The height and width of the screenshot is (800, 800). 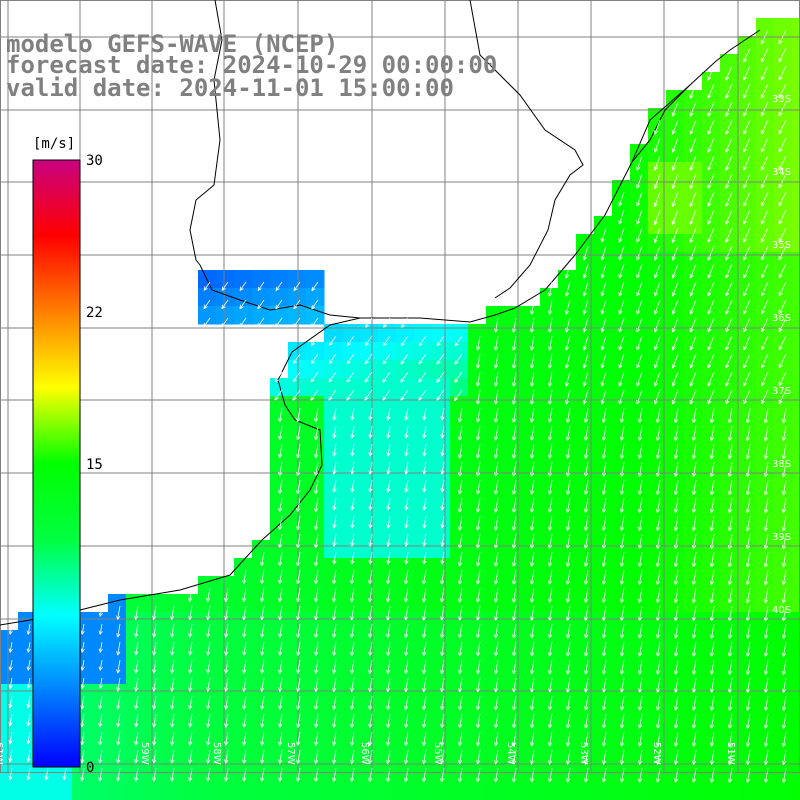 I want to click on latitude-label: 35S, so click(x=781, y=245).